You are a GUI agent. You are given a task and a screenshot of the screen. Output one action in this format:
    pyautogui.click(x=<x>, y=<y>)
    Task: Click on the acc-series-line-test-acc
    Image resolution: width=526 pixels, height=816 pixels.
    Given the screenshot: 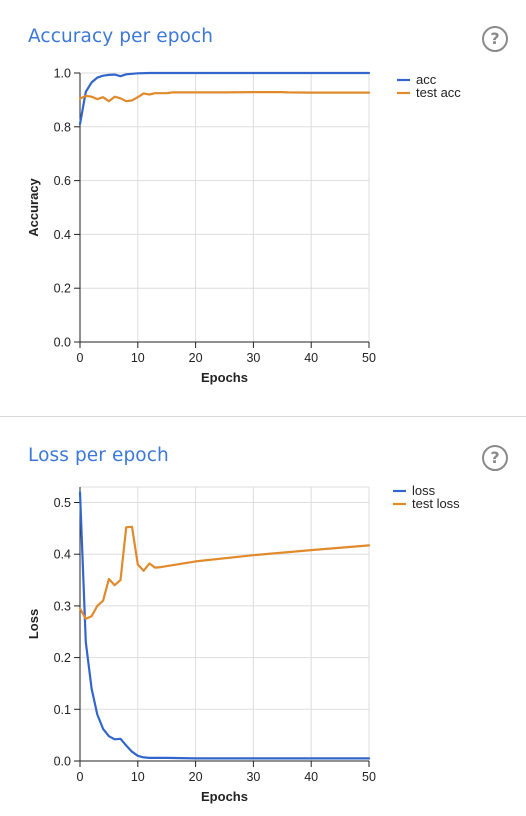 What is the action you would take?
    pyautogui.click(x=224, y=96)
    